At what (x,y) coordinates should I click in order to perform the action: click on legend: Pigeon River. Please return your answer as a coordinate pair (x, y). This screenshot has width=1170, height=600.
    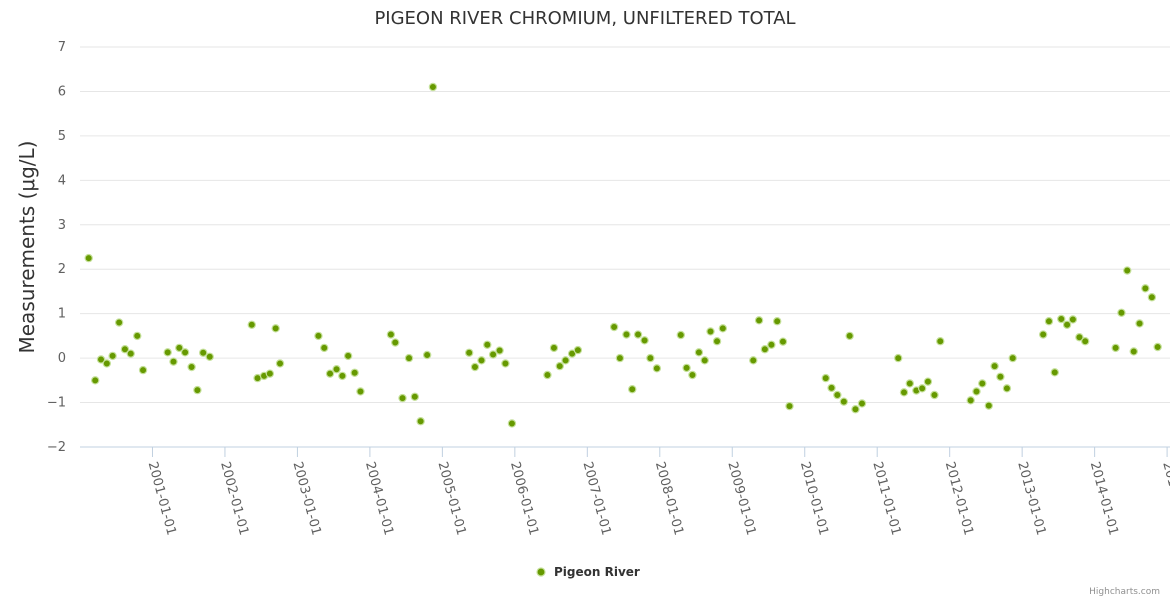
    Looking at the image, I should click on (588, 572).